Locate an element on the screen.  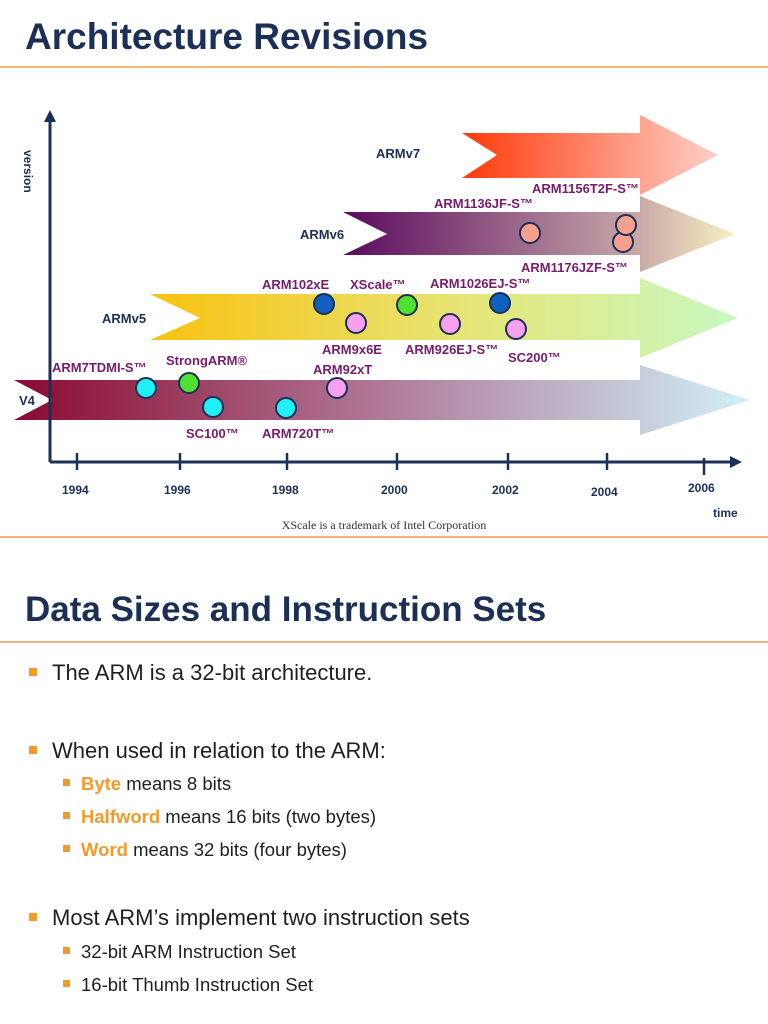
core-label: SC200™ is located at coordinates (534, 357).